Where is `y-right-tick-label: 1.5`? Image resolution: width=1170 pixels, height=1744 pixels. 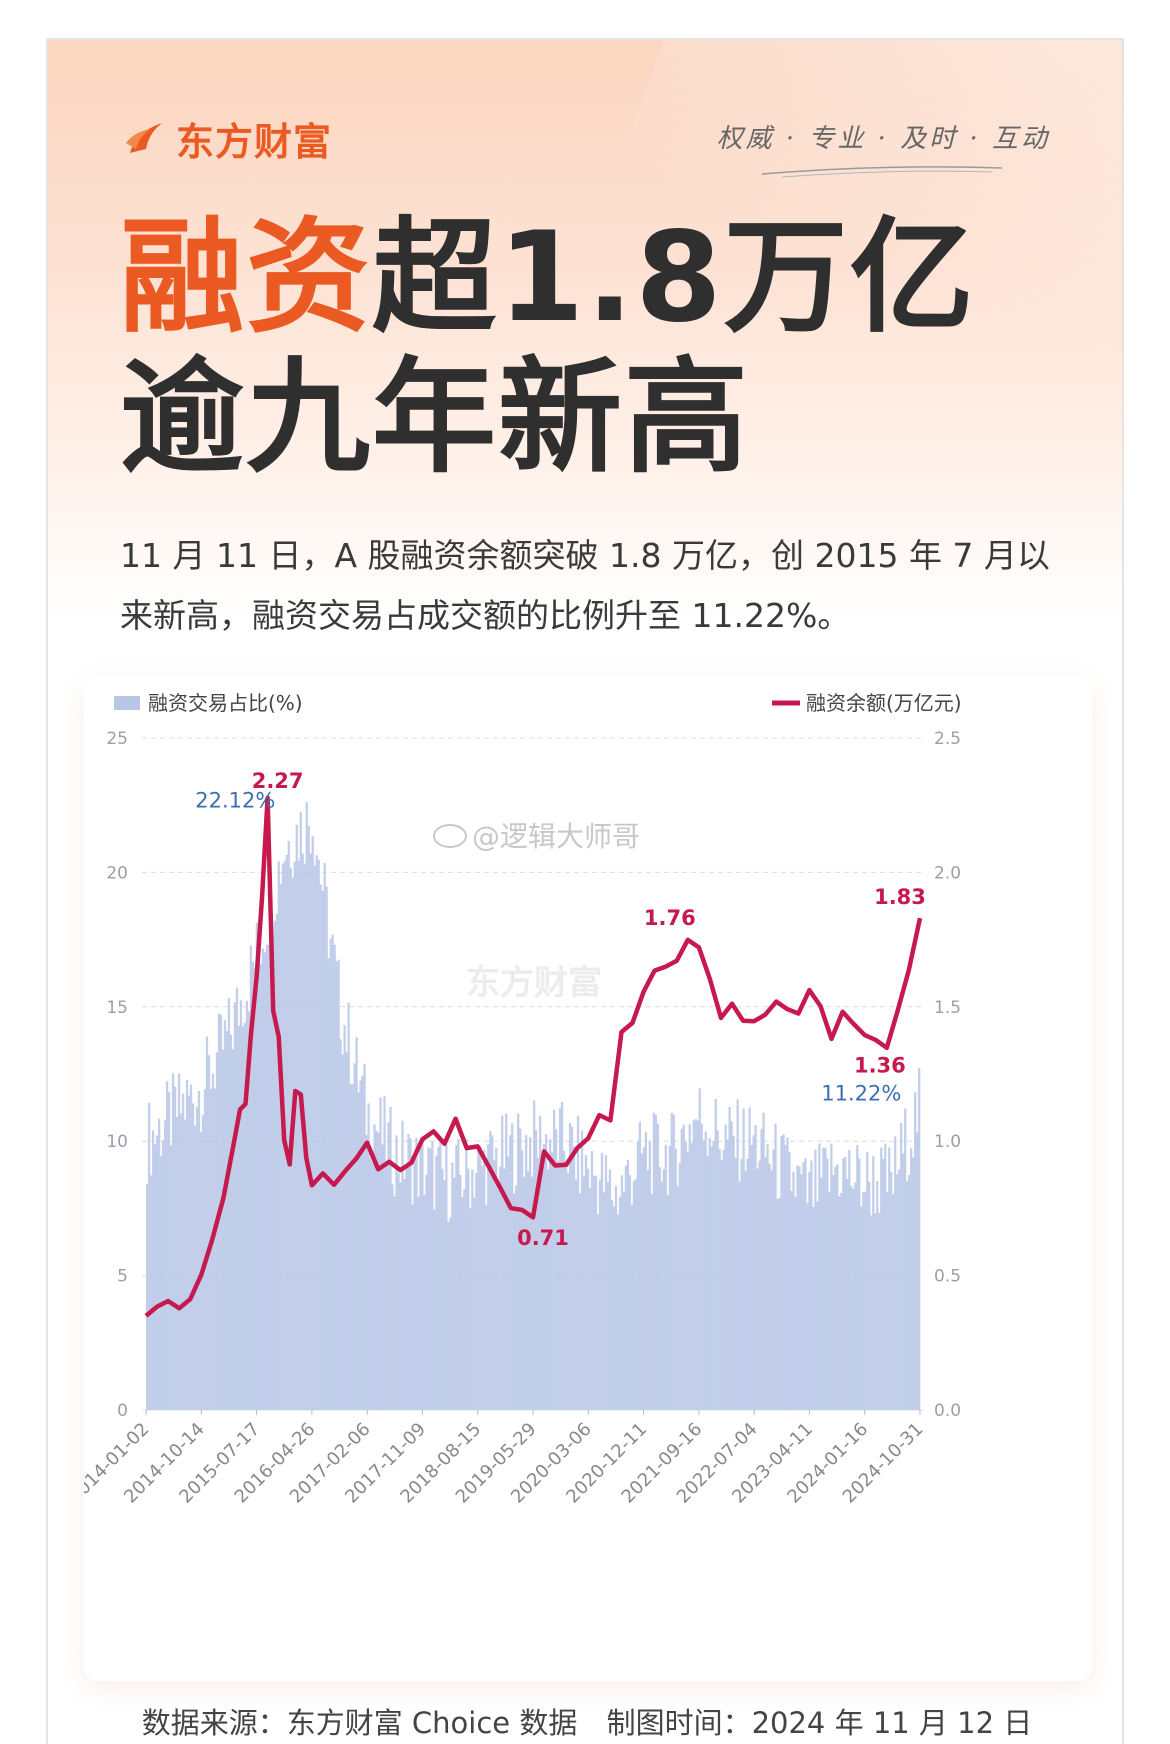 y-right-tick-label: 1.5 is located at coordinates (947, 1008).